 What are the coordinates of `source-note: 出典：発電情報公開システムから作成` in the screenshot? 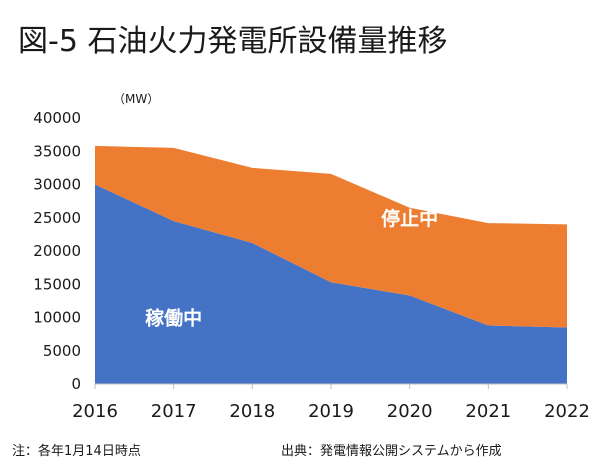 It's located at (391, 451).